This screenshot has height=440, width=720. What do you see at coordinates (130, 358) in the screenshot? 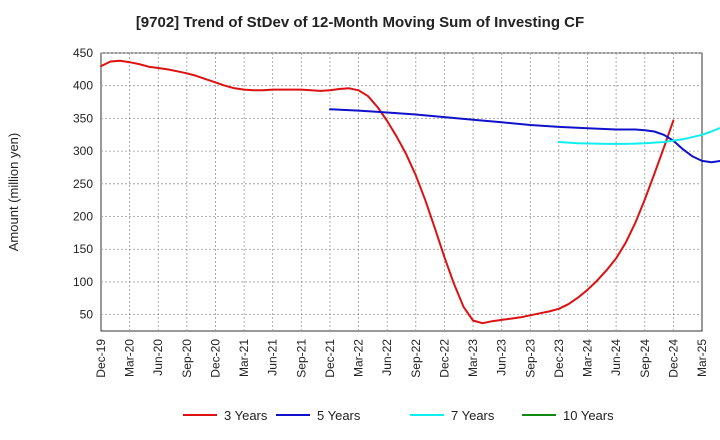
I see `x-tick-label: Mar-20` at bounding box center [130, 358].